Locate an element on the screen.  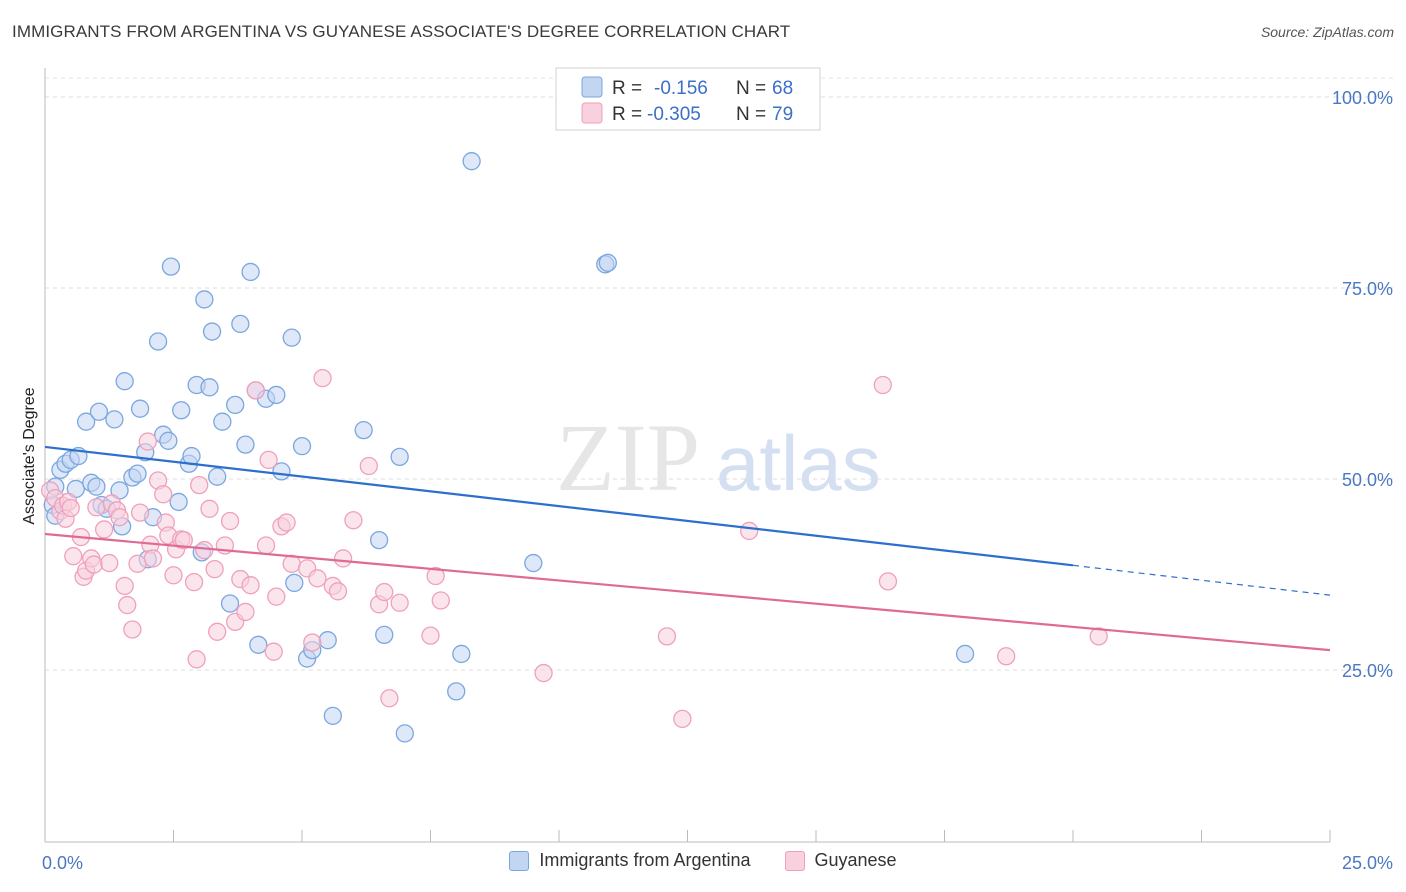
series-legend: Immigrants from Argentina Guyanese is located at coordinates (703, 860).